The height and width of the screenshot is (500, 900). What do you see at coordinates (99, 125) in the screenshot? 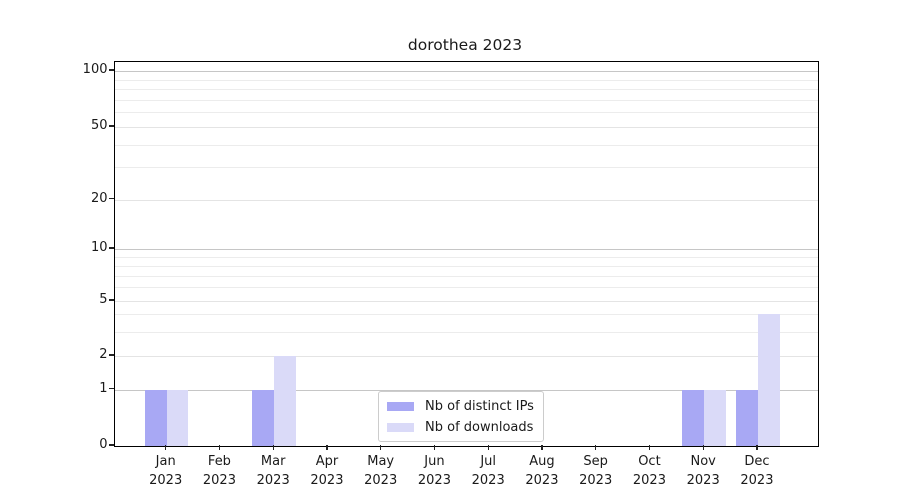
I see `y-tick-label-50: 50` at bounding box center [99, 125].